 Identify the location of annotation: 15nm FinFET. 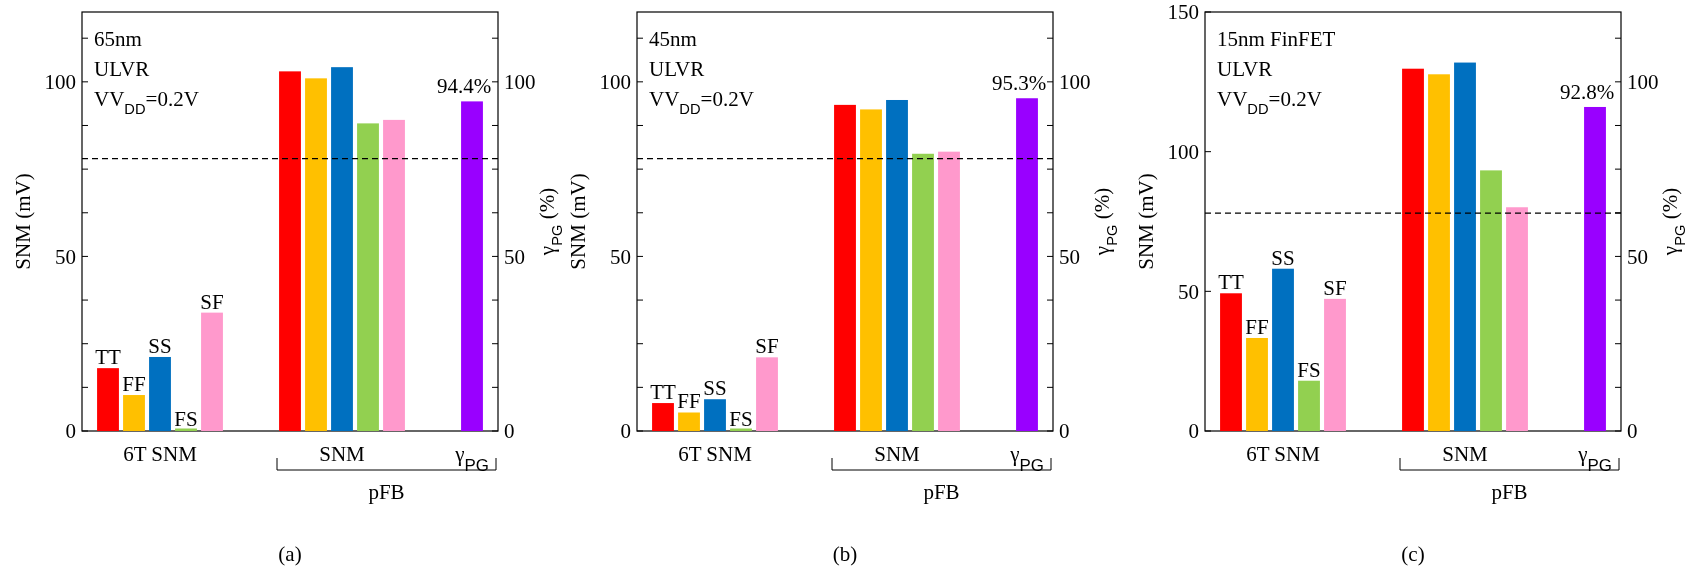
(1276, 39).